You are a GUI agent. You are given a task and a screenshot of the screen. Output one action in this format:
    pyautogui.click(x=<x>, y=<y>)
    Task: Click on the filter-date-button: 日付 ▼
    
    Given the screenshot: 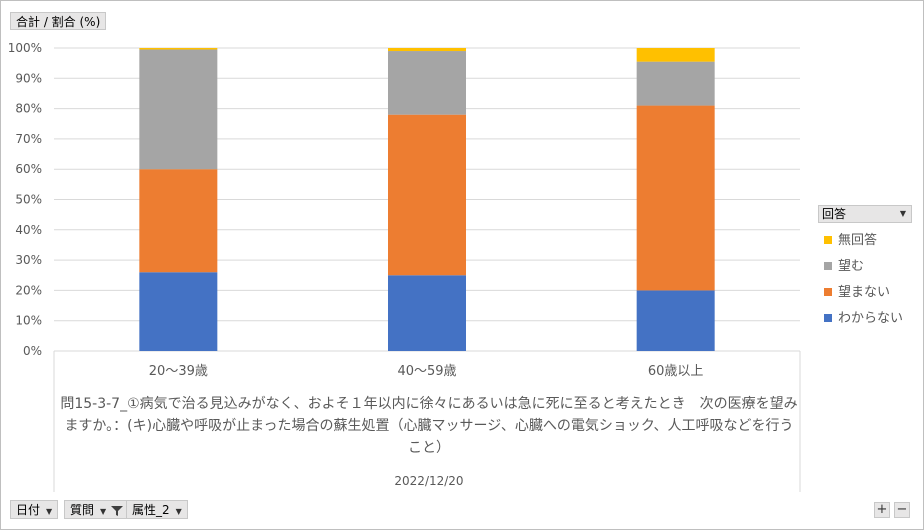 What is the action you would take?
    pyautogui.click(x=34, y=509)
    